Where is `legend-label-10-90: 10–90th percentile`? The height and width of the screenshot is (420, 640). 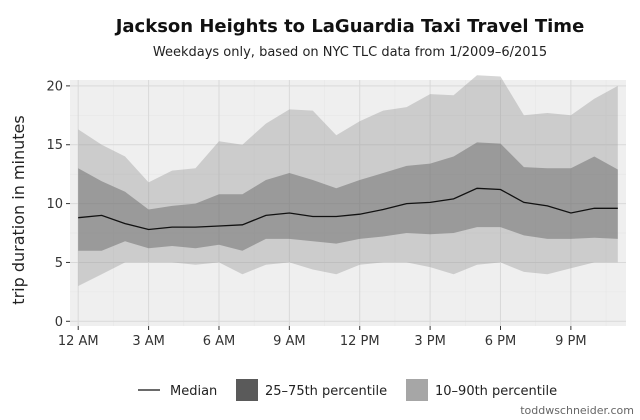
legend-label-10-90: 10–90th percentile is located at coordinates (496, 391).